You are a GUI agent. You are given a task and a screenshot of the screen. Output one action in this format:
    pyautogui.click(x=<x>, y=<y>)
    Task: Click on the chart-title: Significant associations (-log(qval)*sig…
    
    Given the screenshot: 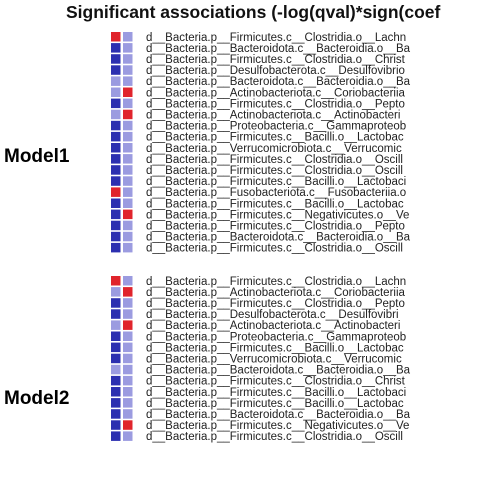 What is the action you would take?
    pyautogui.click(x=253, y=12)
    